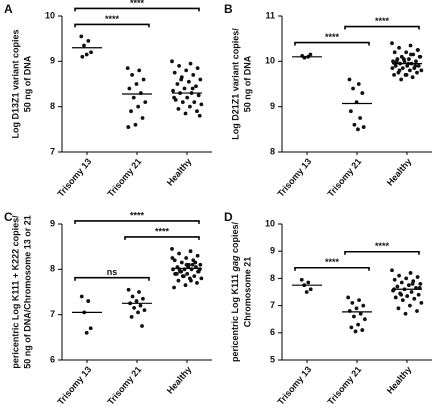  I want to click on x-tick-label: Healthy, so click(399, 171).